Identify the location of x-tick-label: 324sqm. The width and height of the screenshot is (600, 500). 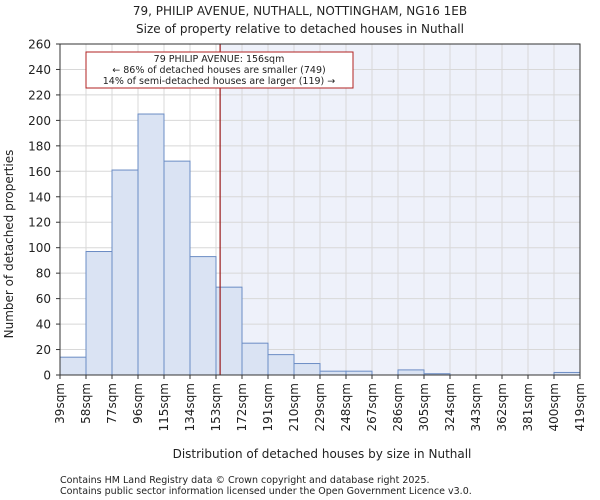
(450, 407).